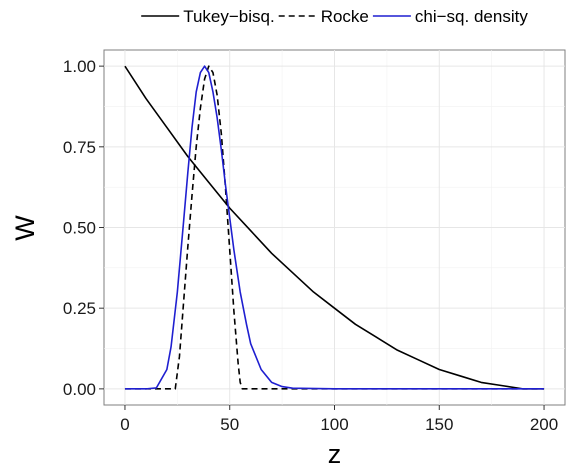 The image size is (578, 471). I want to click on x-tick-label: 100, so click(334, 424).